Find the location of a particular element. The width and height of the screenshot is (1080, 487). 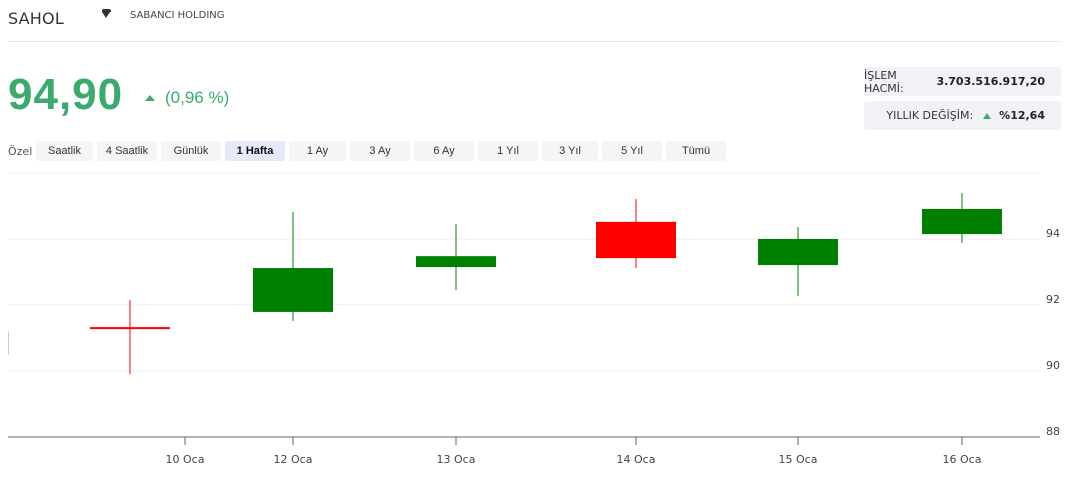

range-button: Günlük is located at coordinates (191, 151).